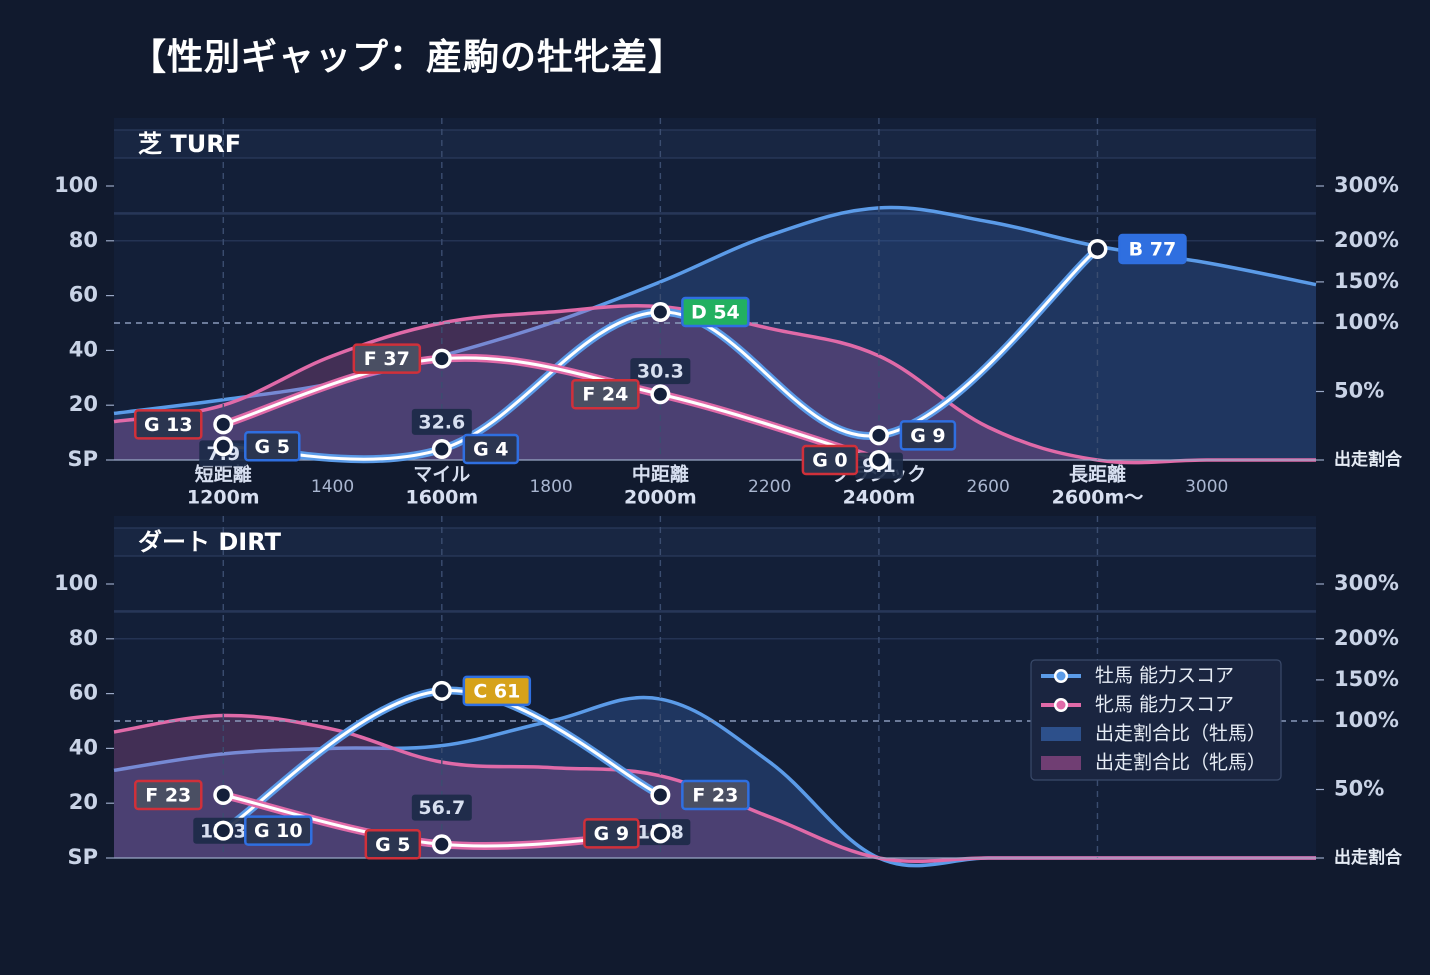 This screenshot has width=1430, height=975. I want to click on x-minor-tick: 2600, so click(988, 487).